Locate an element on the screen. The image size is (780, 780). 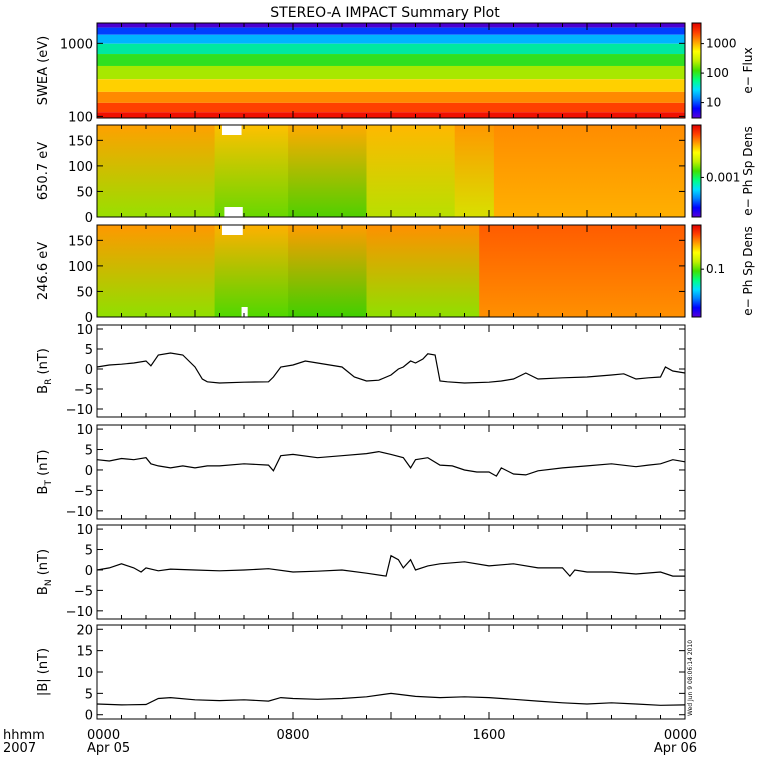
panel-bmag: 0 5 10 15 20 |B| (nT) is located at coordinates (361, 673).